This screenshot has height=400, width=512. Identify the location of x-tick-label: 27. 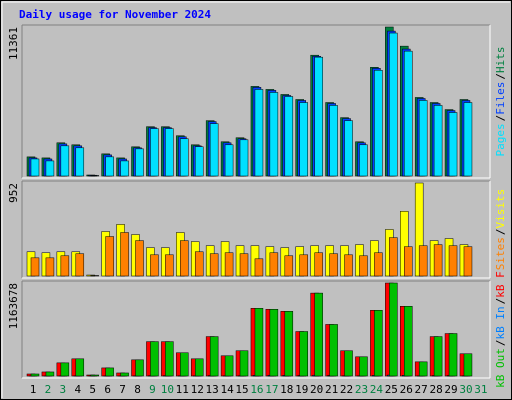
(421, 389).